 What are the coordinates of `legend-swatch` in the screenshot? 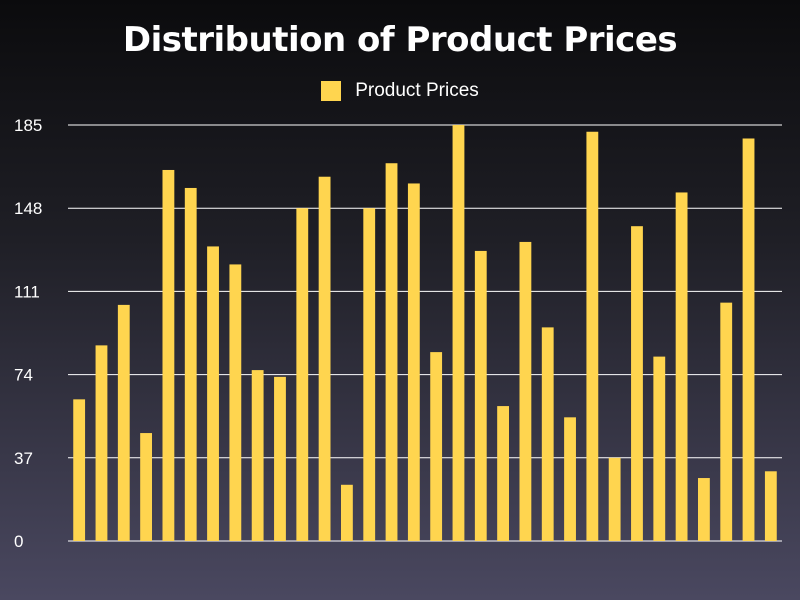 It's located at (331, 91).